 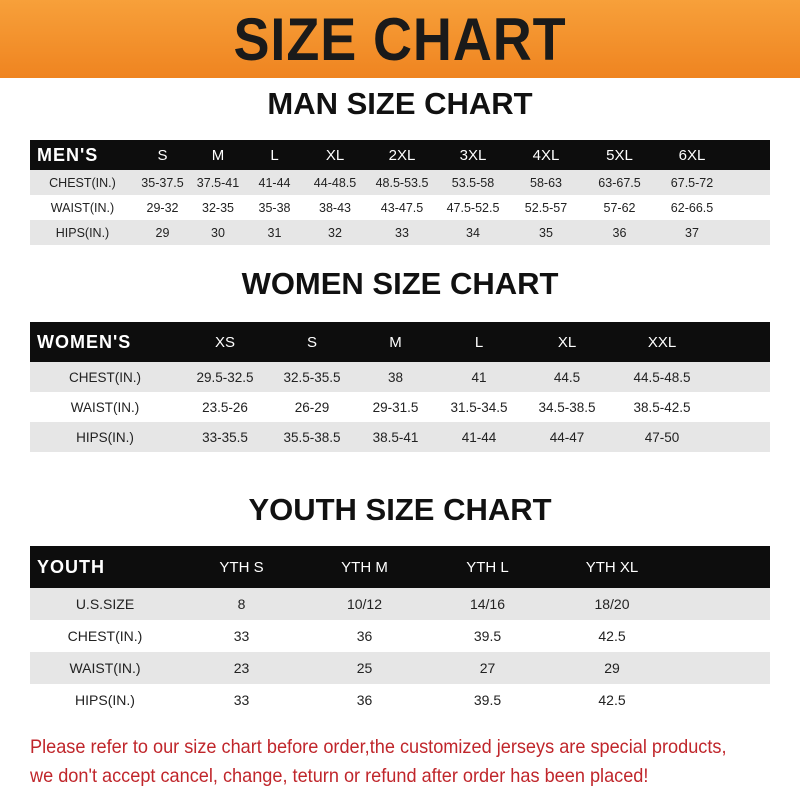 I want to click on measurement-value: 67.5-72, so click(x=692, y=182).